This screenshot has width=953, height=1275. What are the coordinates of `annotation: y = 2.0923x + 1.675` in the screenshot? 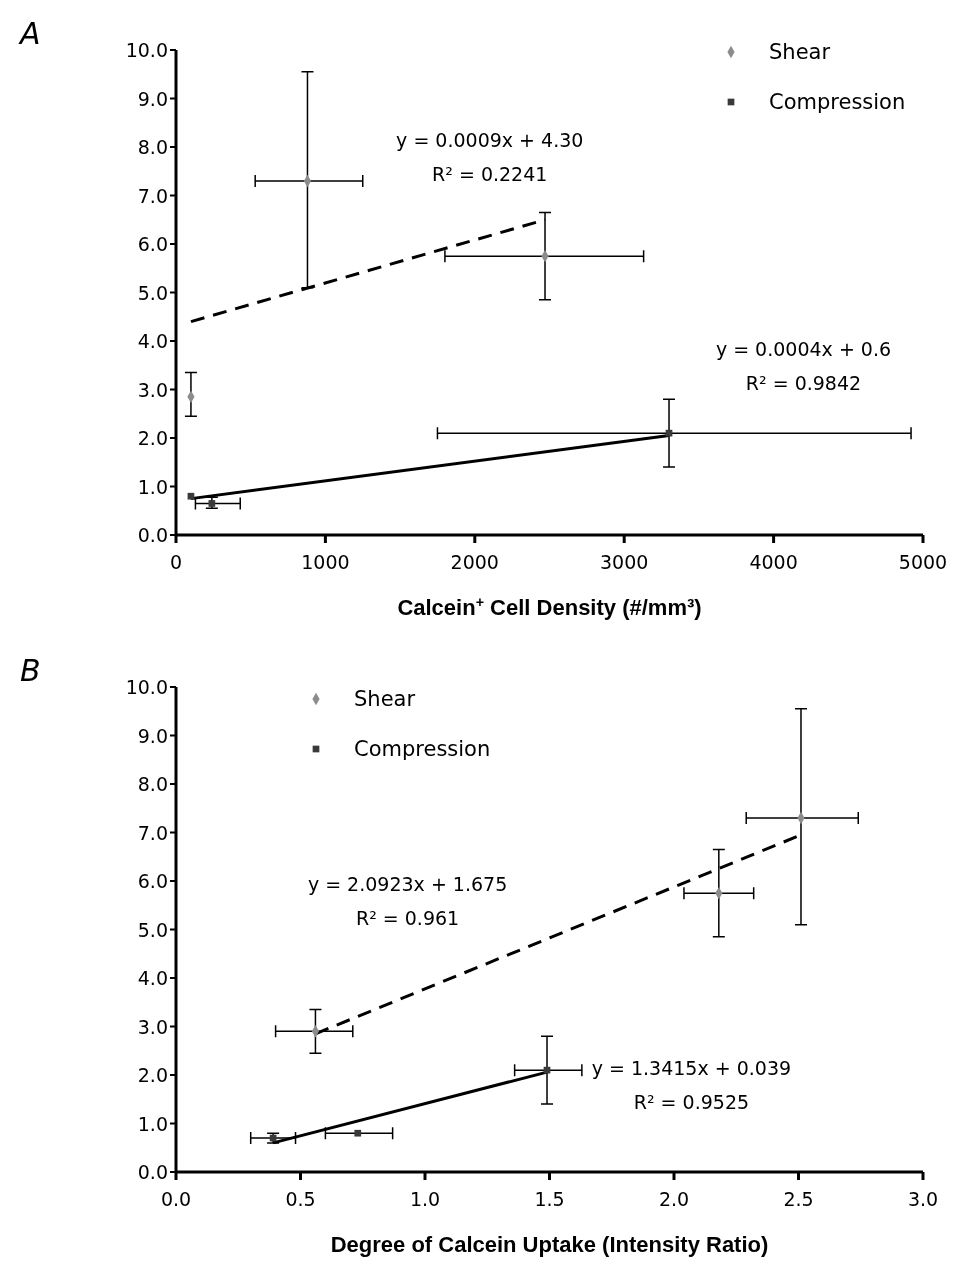 It's located at (407, 883).